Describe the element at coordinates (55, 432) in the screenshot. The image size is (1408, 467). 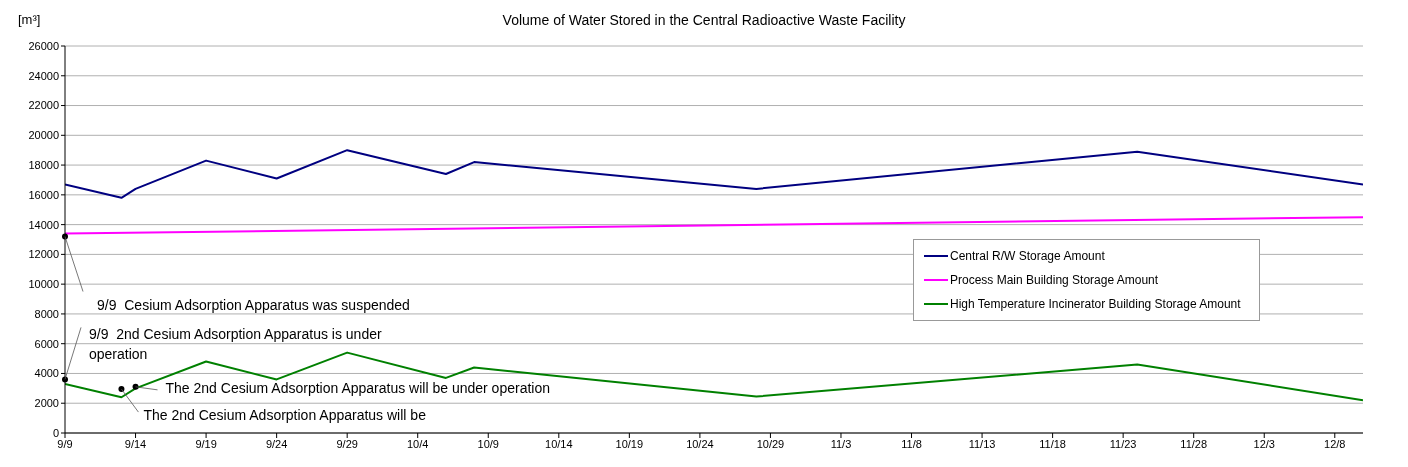
I see `y-tick-label: 0` at that location.